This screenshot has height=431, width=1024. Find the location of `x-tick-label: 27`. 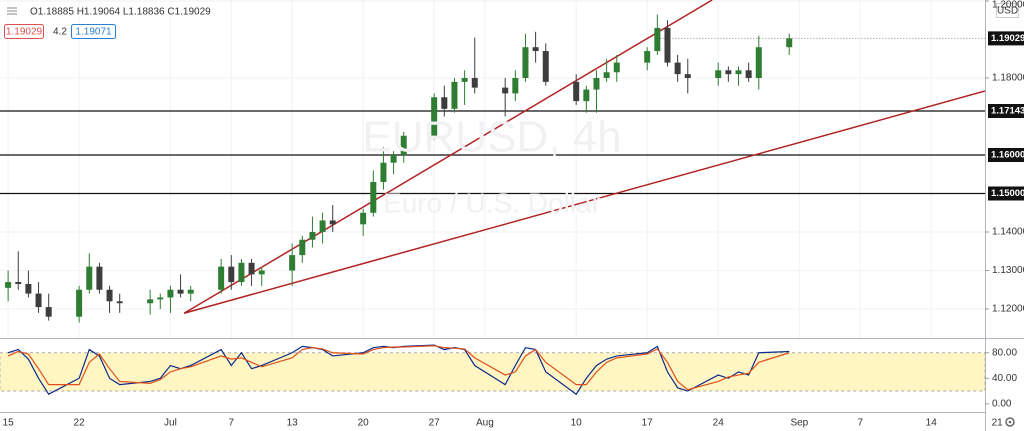

x-tick-label: 27 is located at coordinates (435, 423).